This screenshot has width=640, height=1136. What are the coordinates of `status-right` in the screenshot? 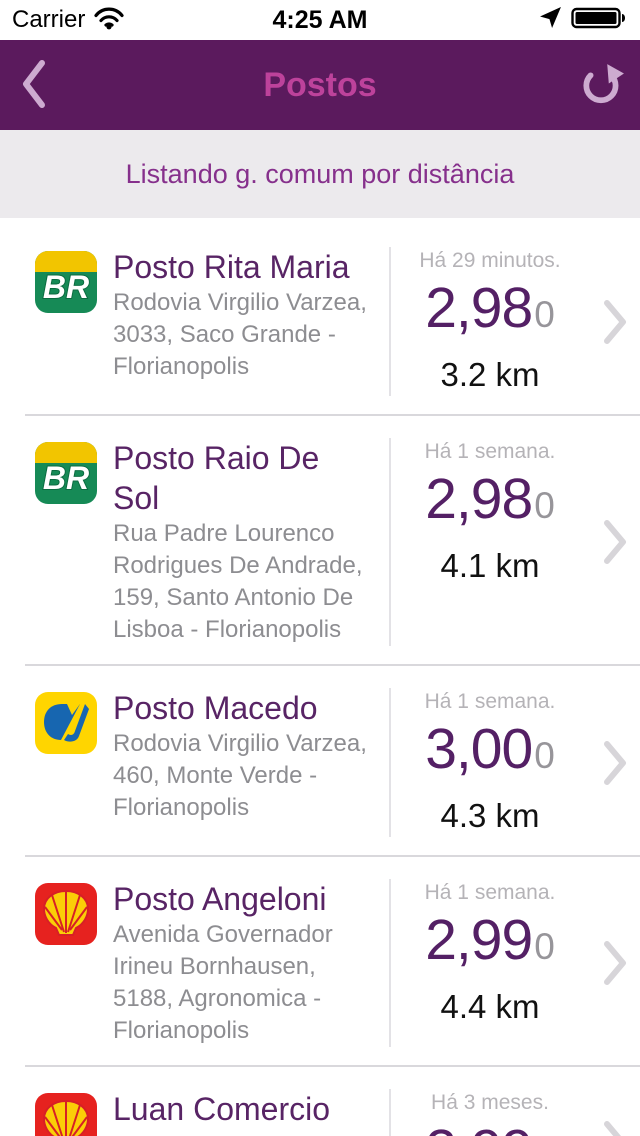 It's located at (583, 20).